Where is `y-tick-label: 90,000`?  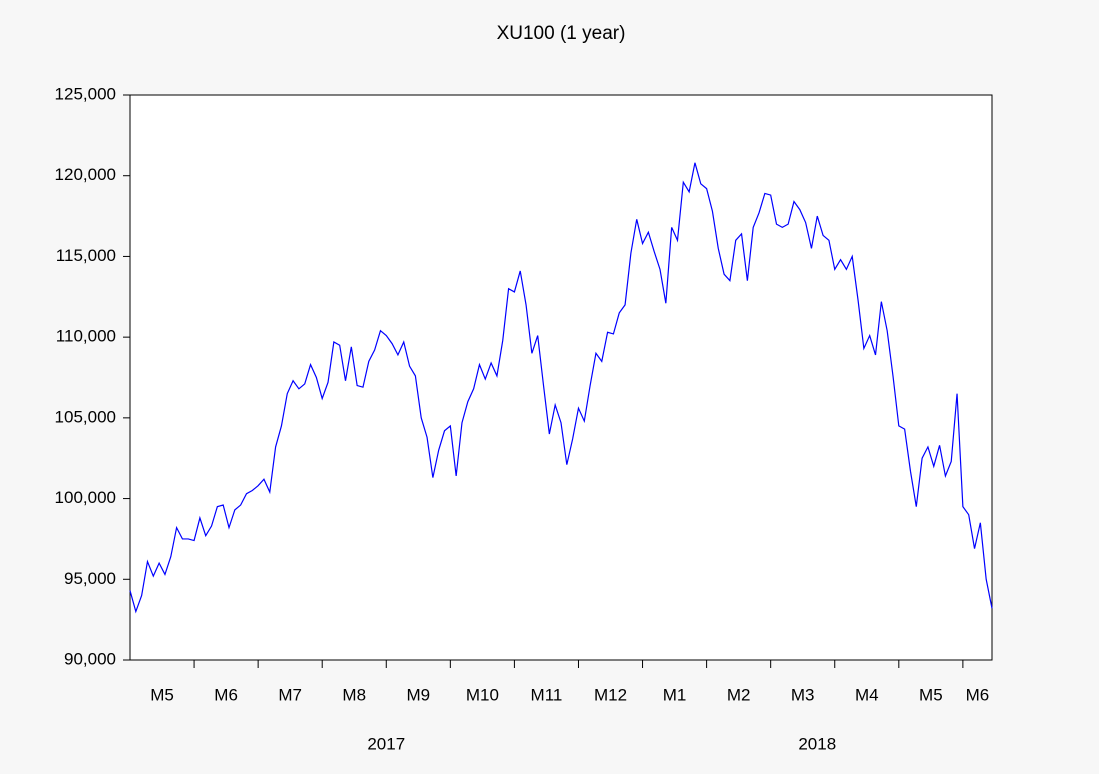 y-tick-label: 90,000 is located at coordinates (90, 658).